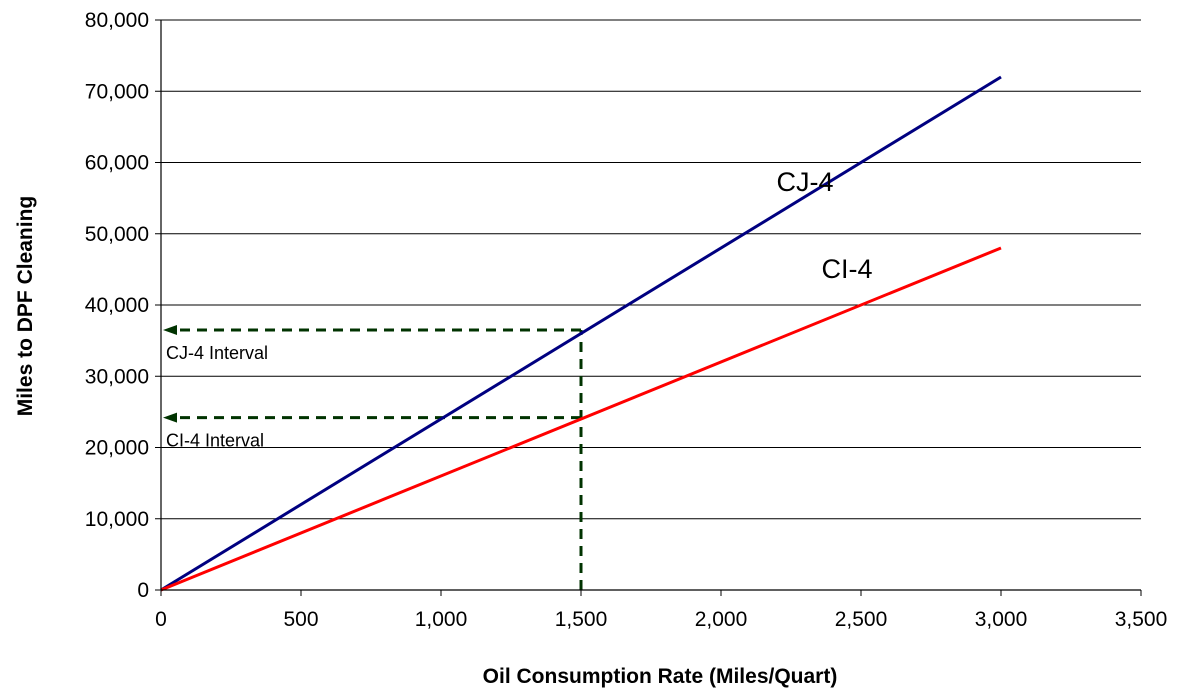  What do you see at coordinates (117, 519) in the screenshot?
I see `y-tick-label: 10,000` at bounding box center [117, 519].